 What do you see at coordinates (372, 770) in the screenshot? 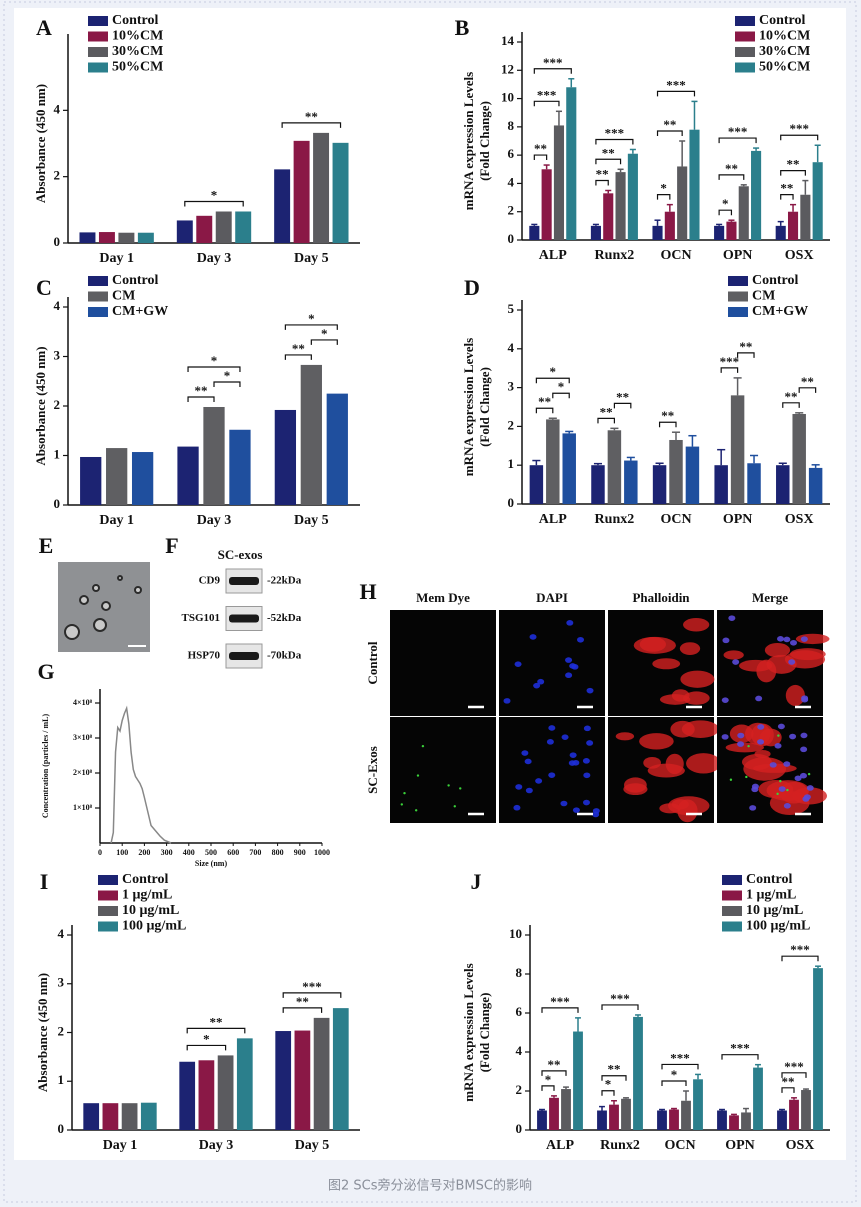
I see `row-header: SC-Exos` at bounding box center [372, 770].